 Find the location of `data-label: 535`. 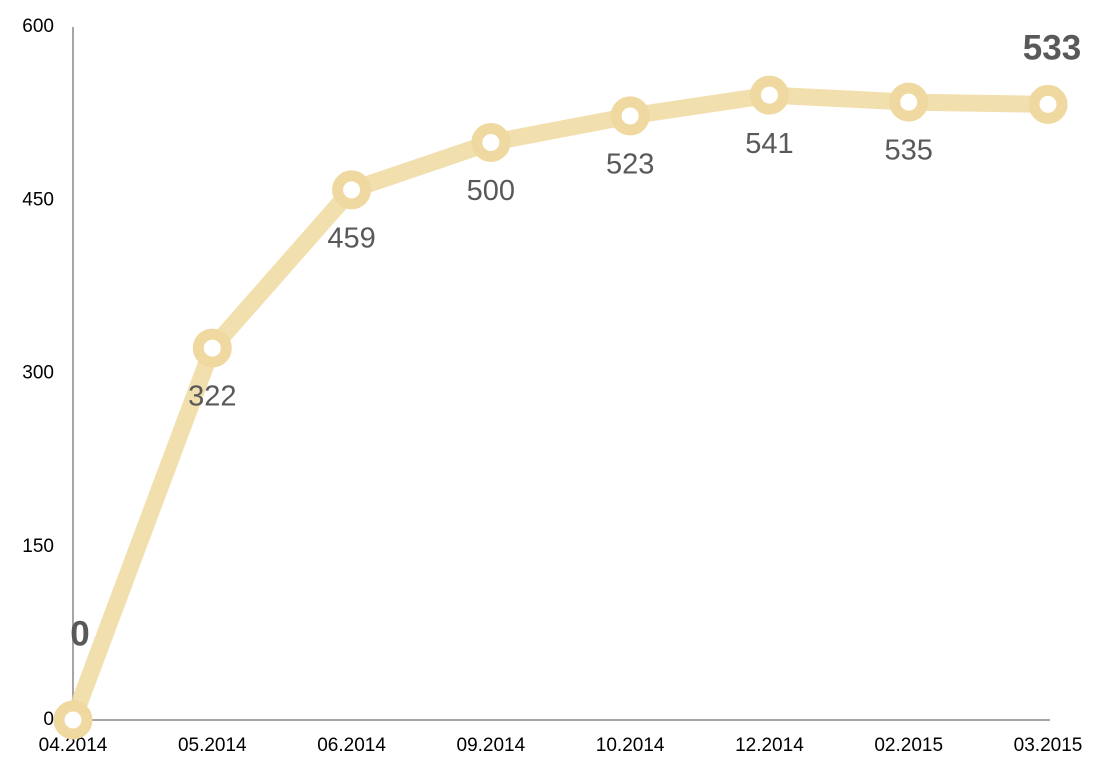

data-label: 535 is located at coordinates (909, 151).